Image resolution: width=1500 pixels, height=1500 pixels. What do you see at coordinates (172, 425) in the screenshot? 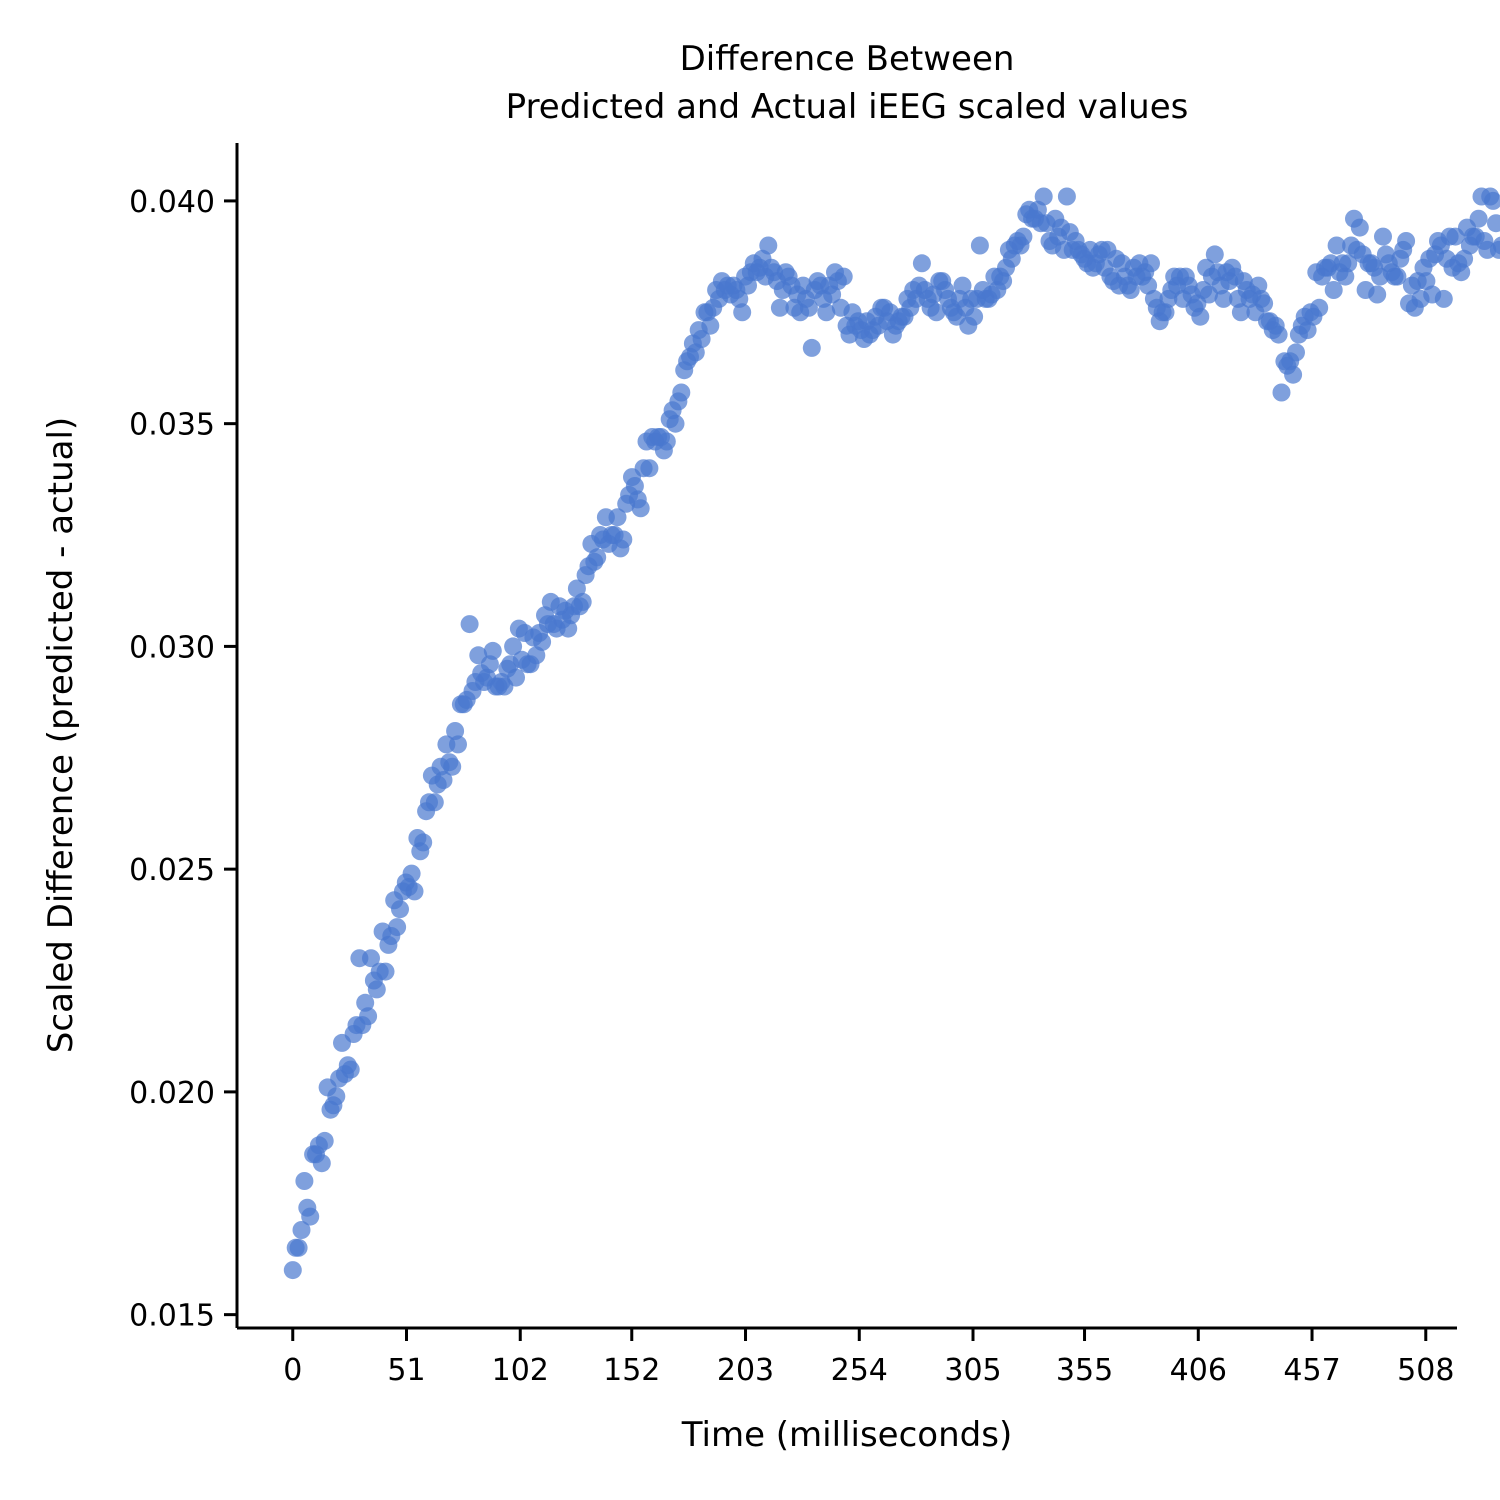
I see `y-tick-label: 0.035` at bounding box center [172, 425].